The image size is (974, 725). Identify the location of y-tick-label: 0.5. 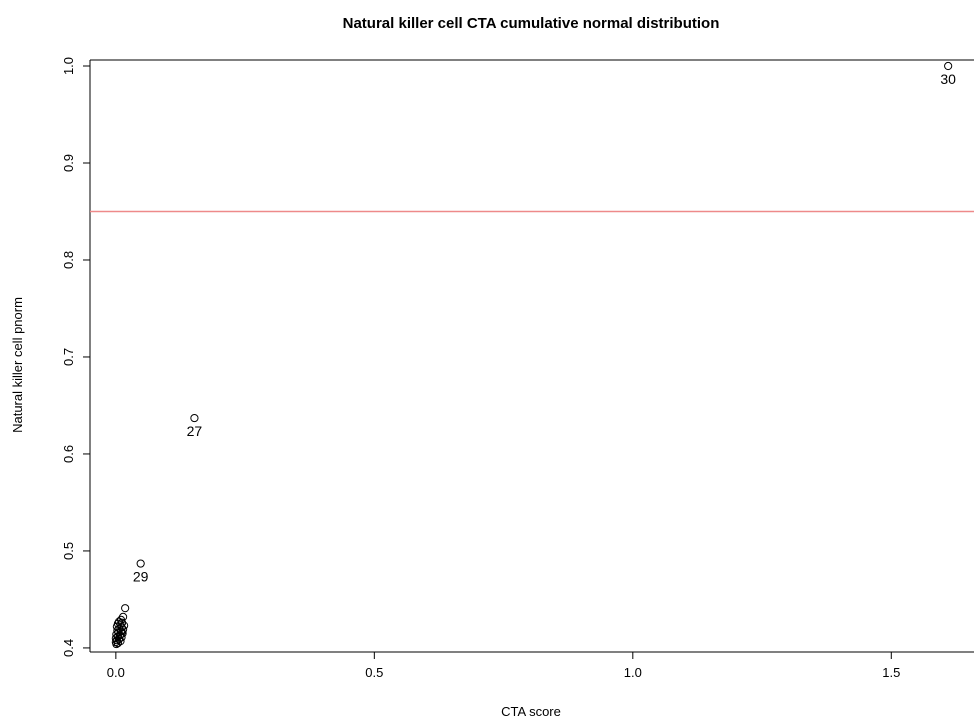
(68, 551).